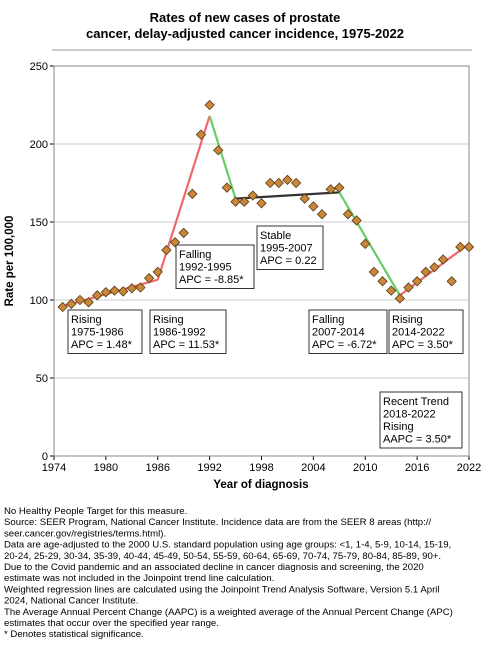  Describe the element at coordinates (211, 280) in the screenshot. I see `annotation-text: APC = -8.85*` at that location.